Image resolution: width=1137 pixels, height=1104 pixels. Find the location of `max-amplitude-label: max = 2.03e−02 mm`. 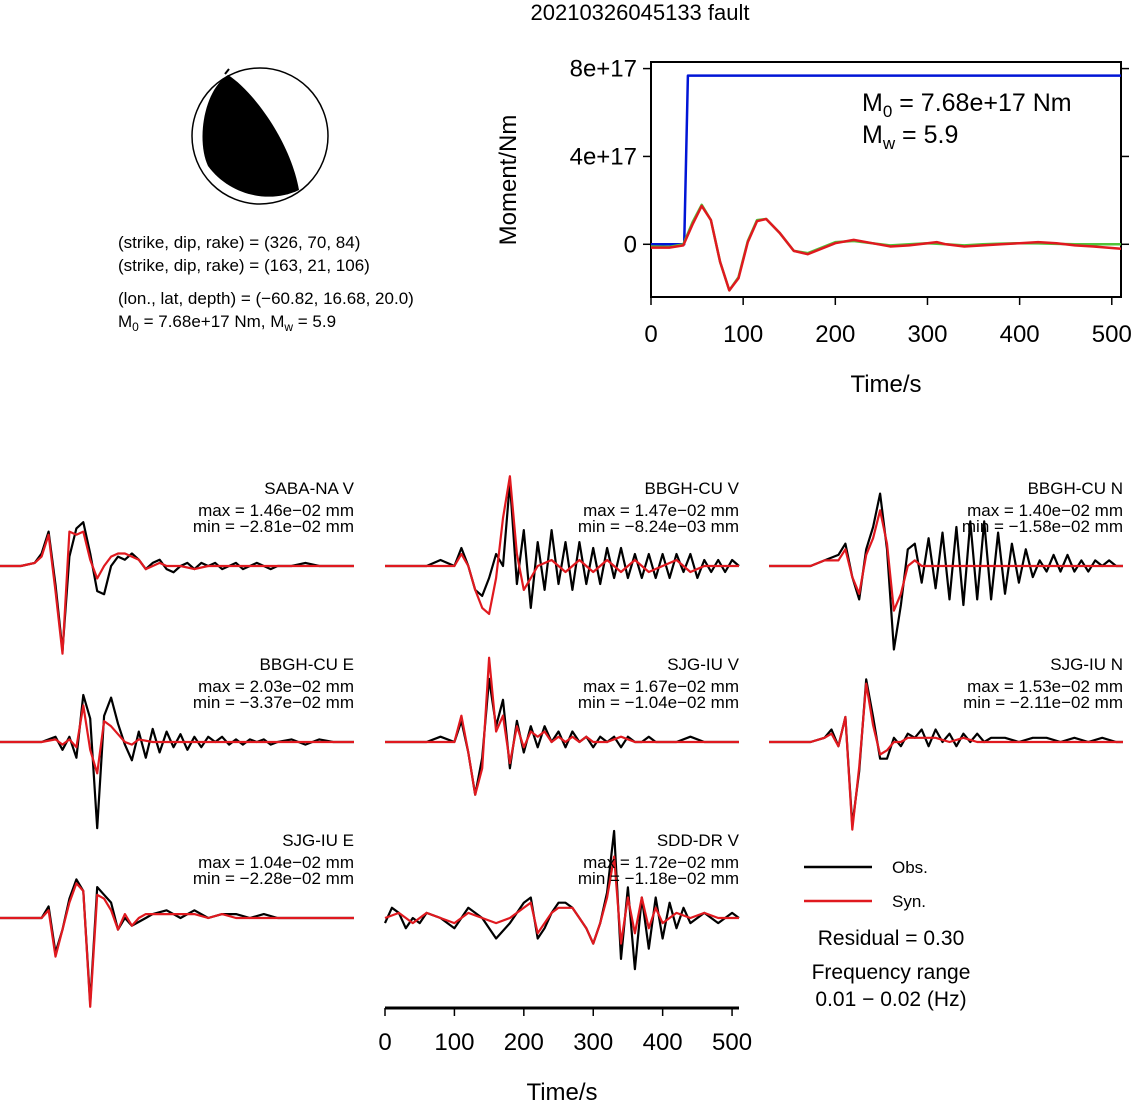

max-amplitude-label: max = 2.03e−02 mm is located at coordinates (276, 686).